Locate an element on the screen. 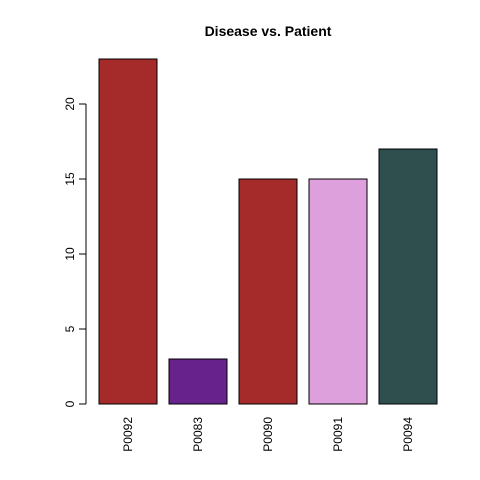 The width and height of the screenshot is (480, 480). bar-p0091 is located at coordinates (338, 291).